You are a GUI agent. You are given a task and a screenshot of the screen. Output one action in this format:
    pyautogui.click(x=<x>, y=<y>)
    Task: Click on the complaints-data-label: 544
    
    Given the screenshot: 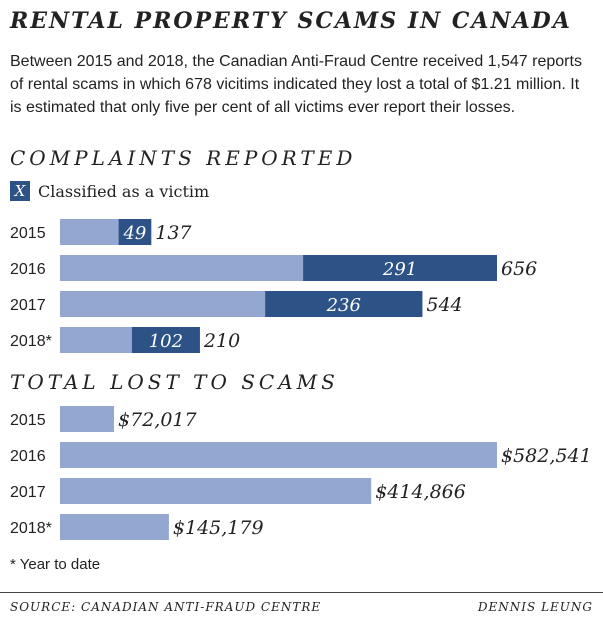 What is the action you would take?
    pyautogui.click(x=444, y=305)
    